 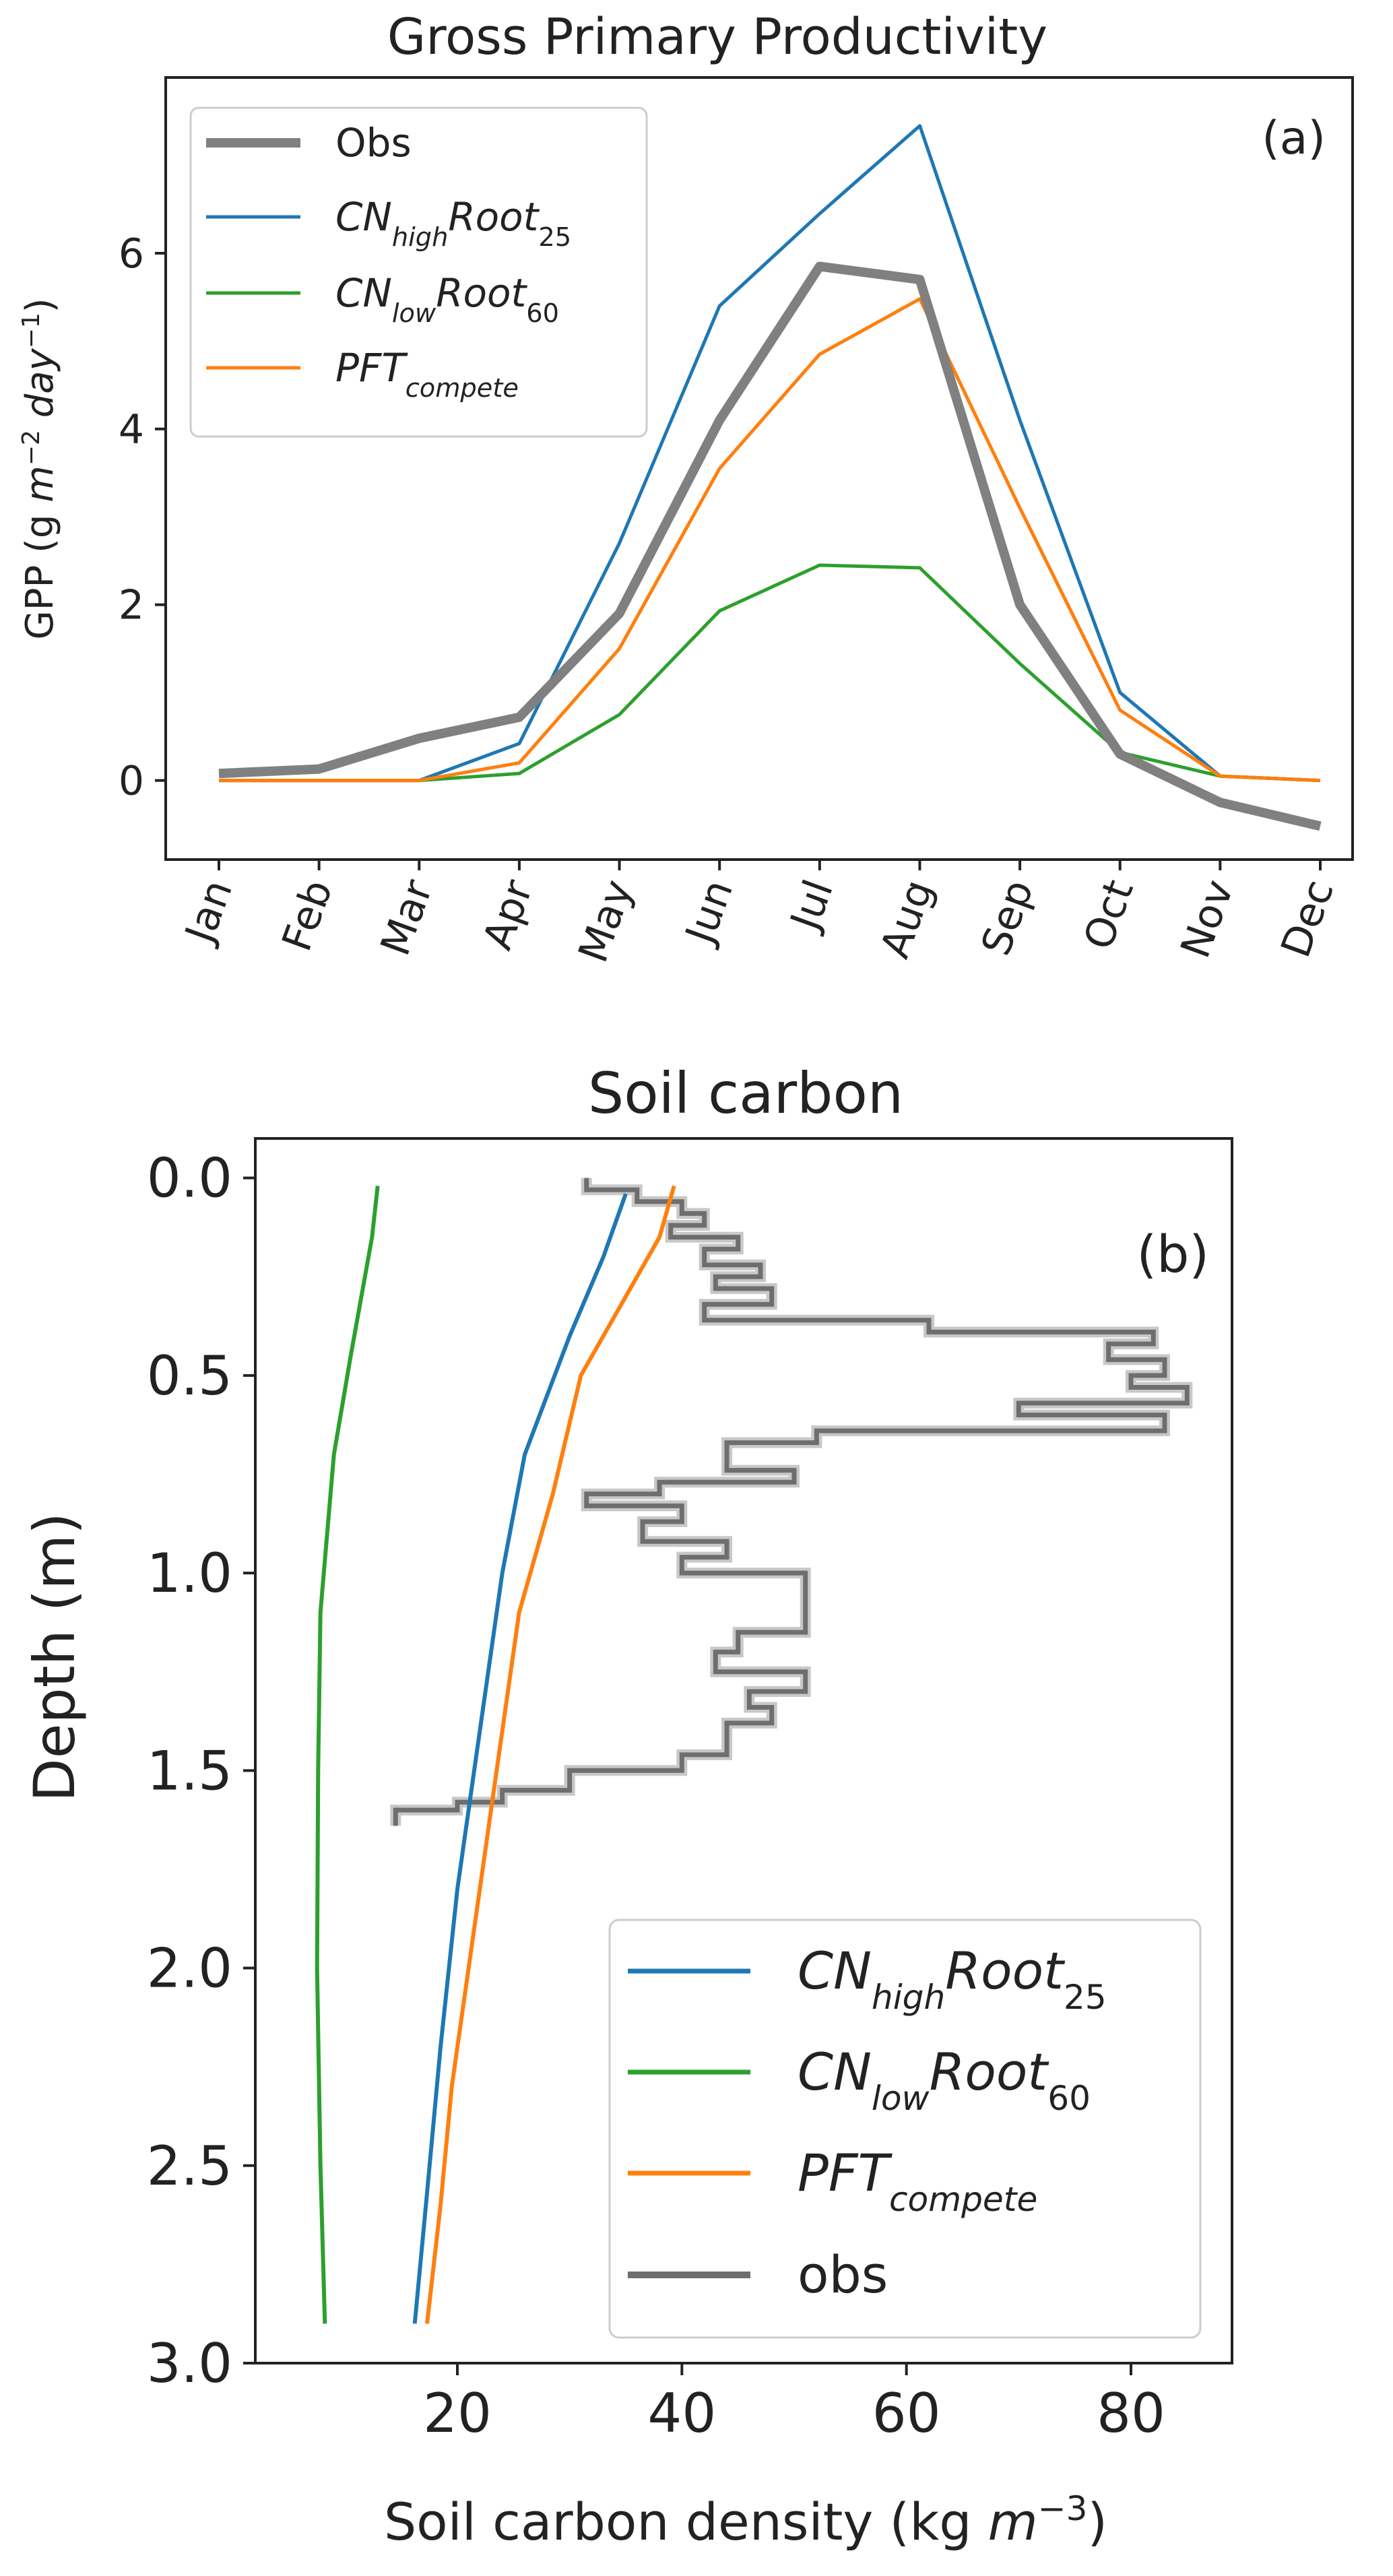 I want to click on gpp-x-tick-label-aug: Aug, so click(x=908, y=919).